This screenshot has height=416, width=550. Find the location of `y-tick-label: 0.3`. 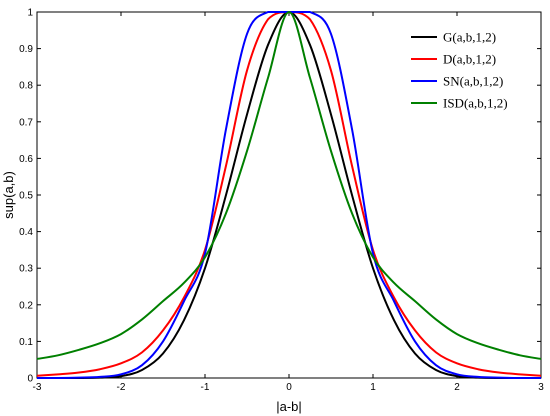

y-tick-label: 0.3 is located at coordinates (26, 269).